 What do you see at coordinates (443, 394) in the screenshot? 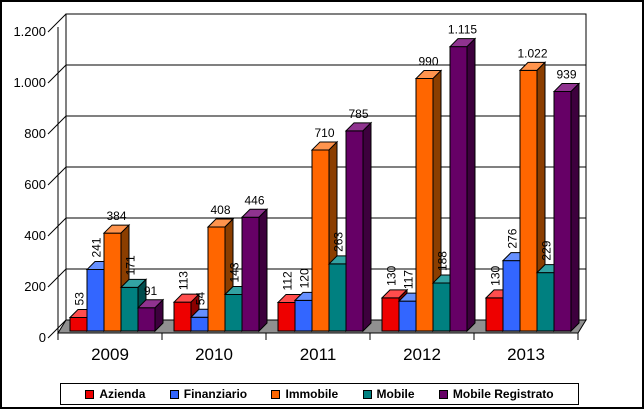
I see `legend-marker-mobile-registrato` at bounding box center [443, 394].